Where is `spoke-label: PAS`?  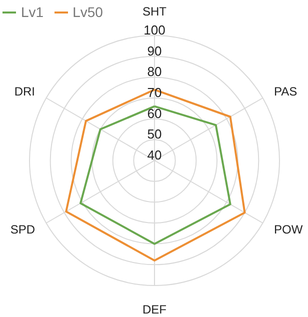 spoke-label: PAS is located at coordinates (286, 91).